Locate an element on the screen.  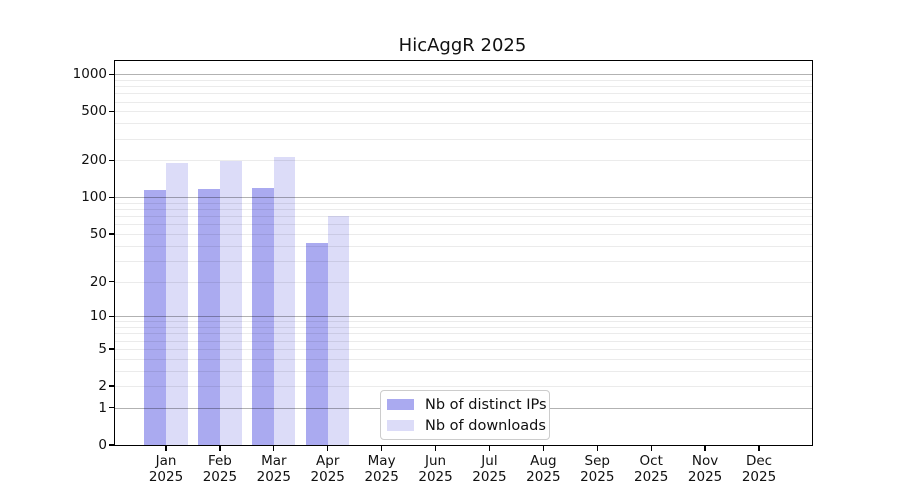
x-label-month: Jul is located at coordinates (489, 461).